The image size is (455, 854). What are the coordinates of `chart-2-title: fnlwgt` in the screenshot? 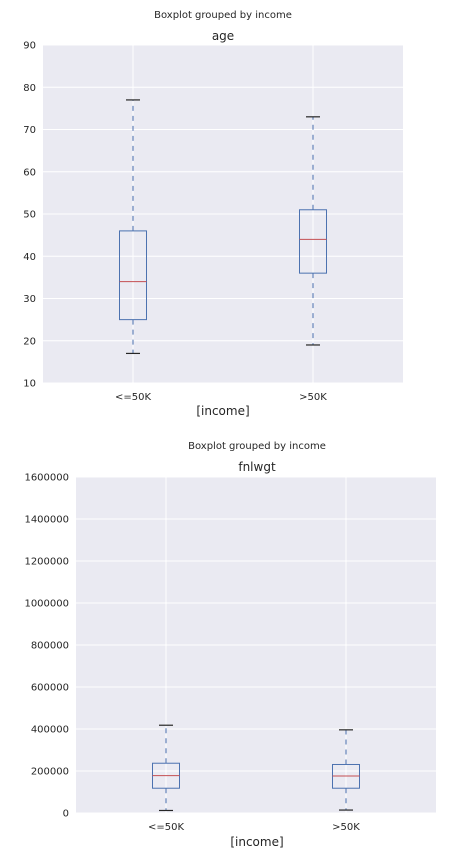 It's located at (257, 467).